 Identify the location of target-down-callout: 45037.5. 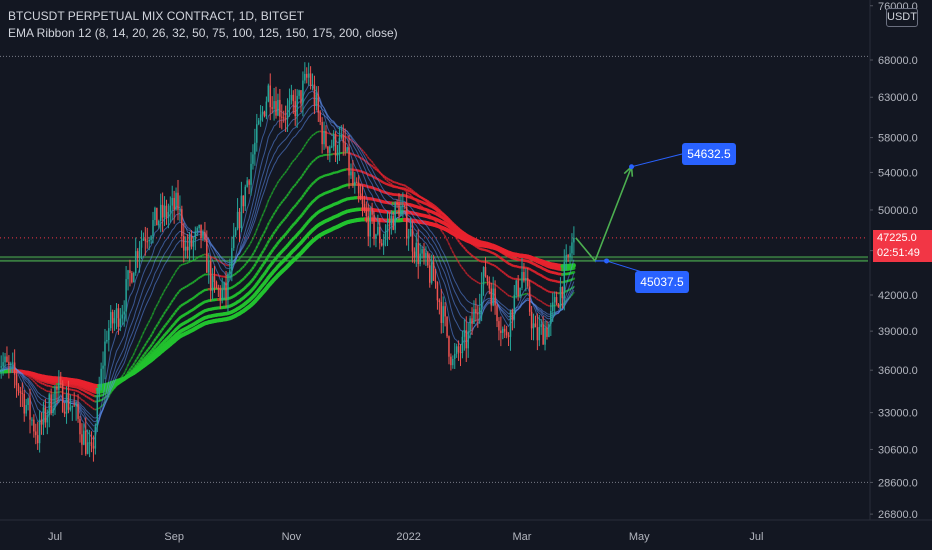
(662, 282).